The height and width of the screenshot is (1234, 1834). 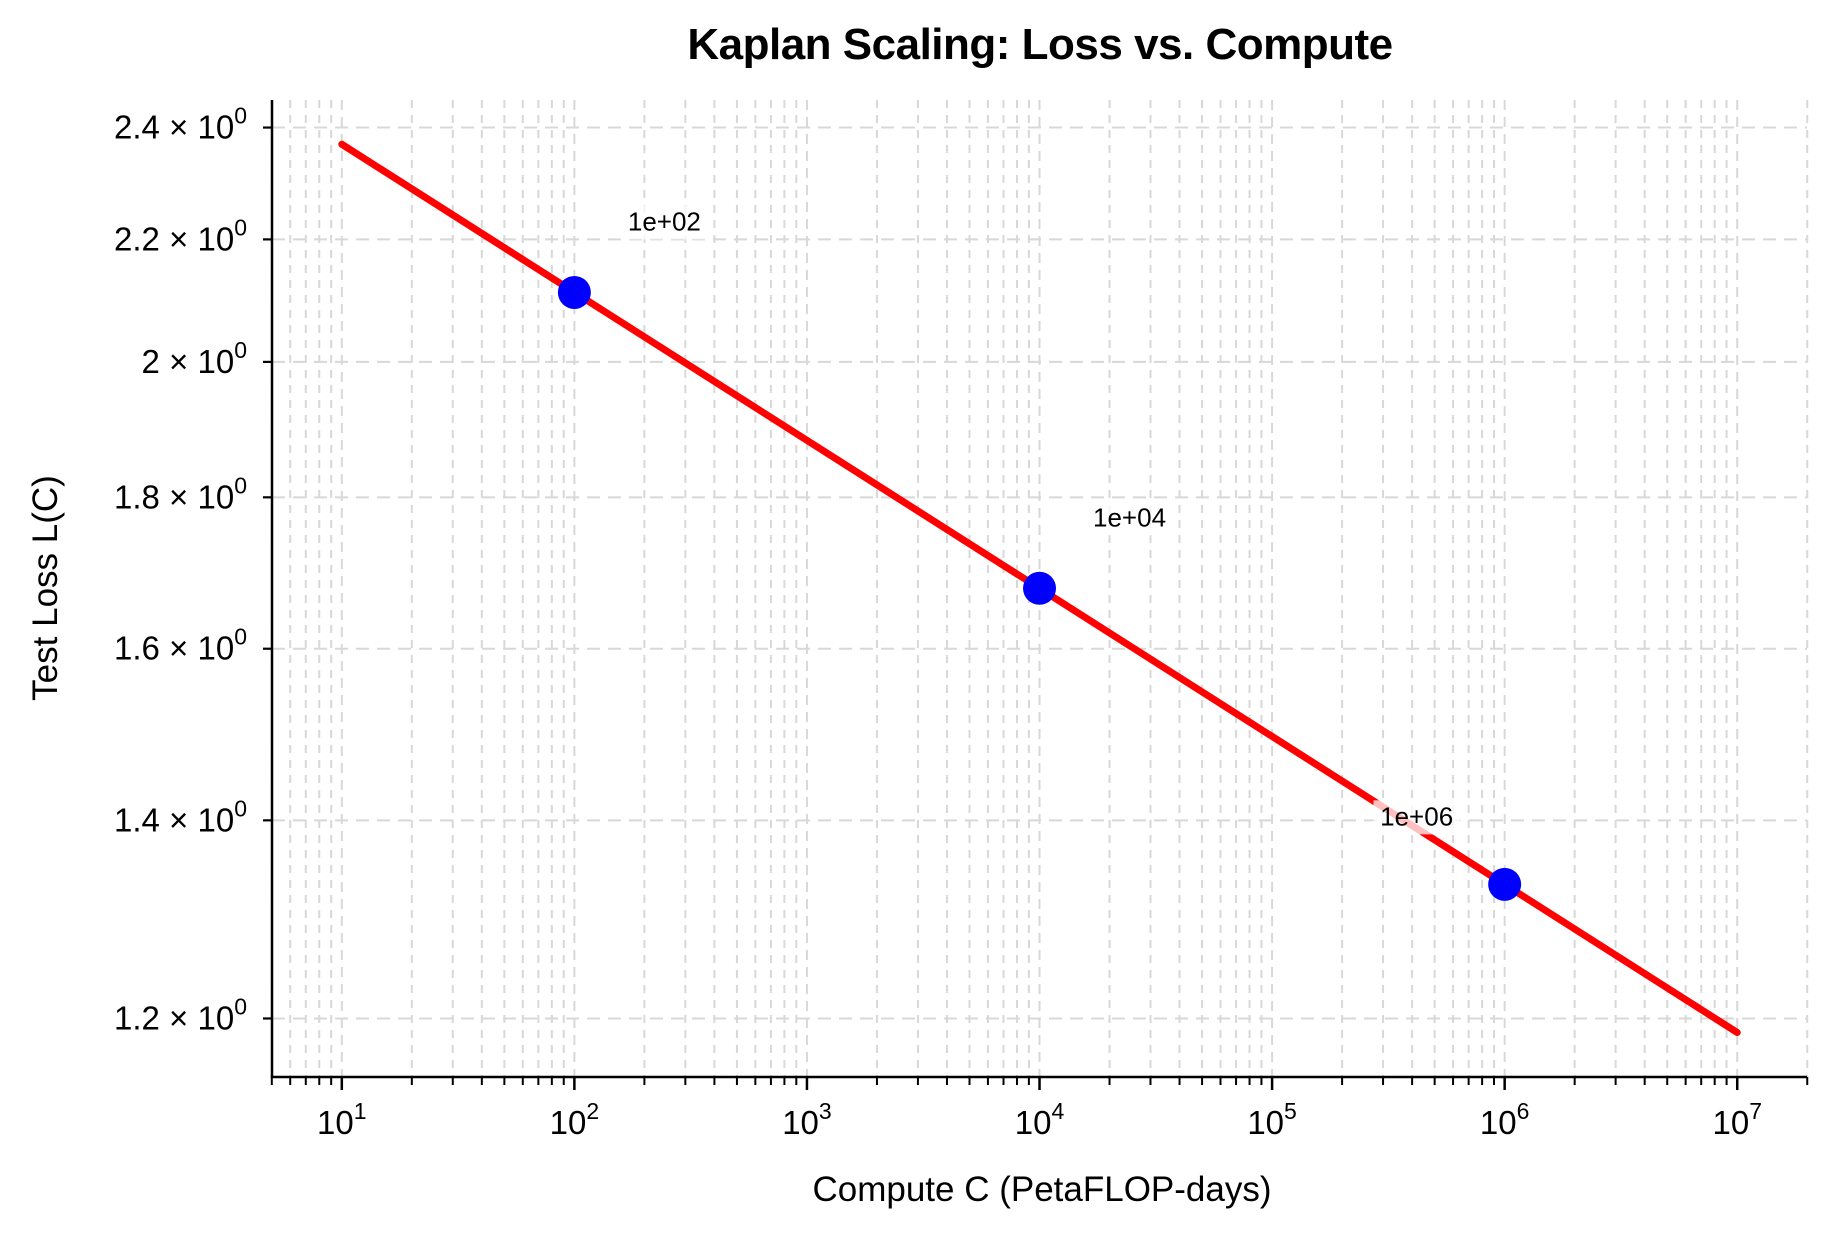 What do you see at coordinates (1040, 1119) in the screenshot?
I see `x-tick-label: 10⁴` at bounding box center [1040, 1119].